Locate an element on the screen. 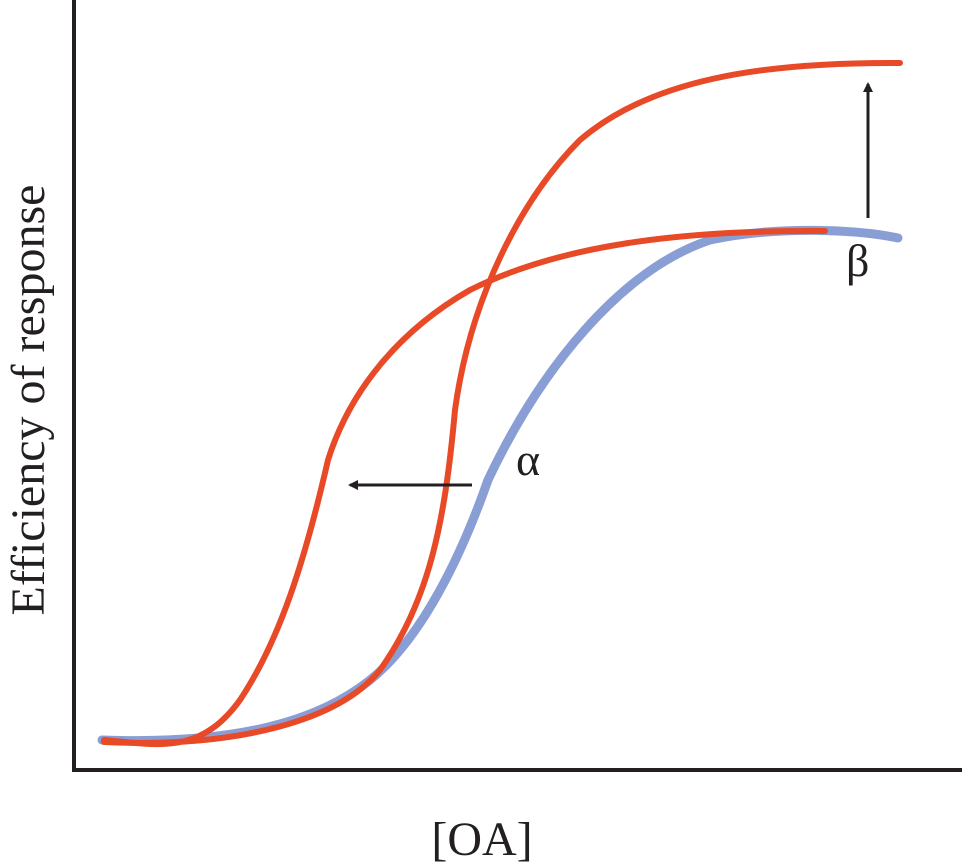 This screenshot has height=867, width=962. y-axis-label: Efficiency of response is located at coordinates (28, 400).